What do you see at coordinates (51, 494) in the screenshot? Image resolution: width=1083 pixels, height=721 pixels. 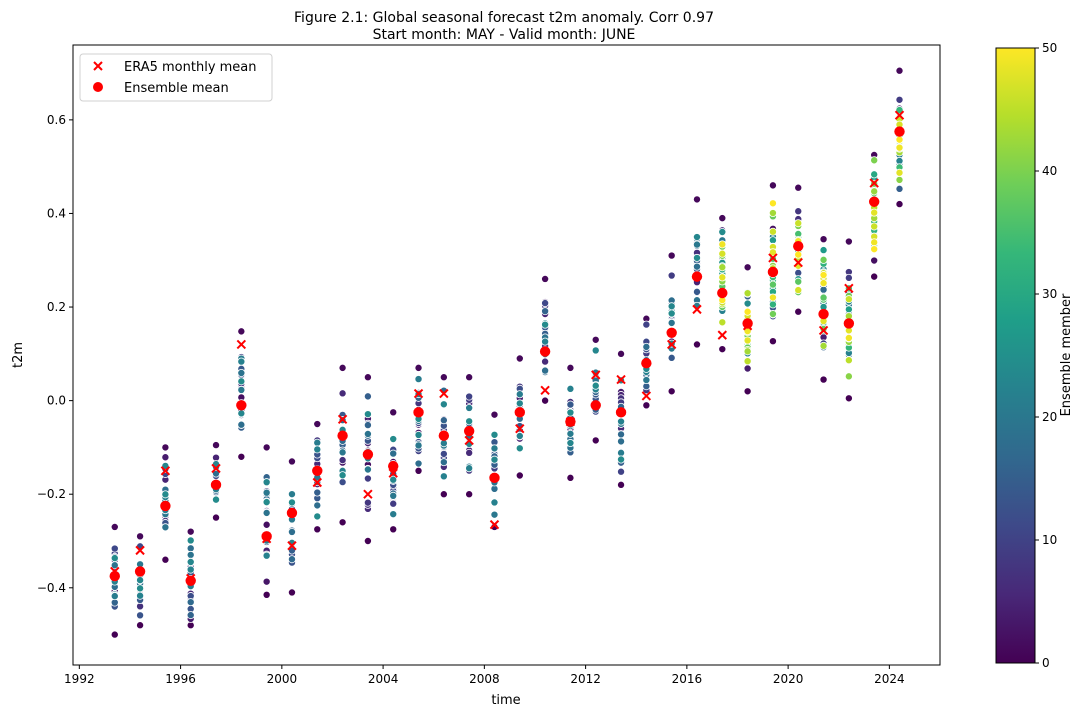 I see `y-tick-label: −0.2` at bounding box center [51, 494].